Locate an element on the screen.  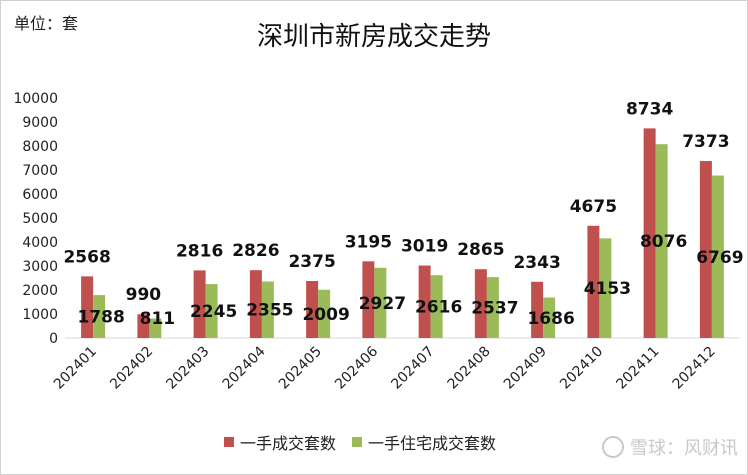
legend-item-series1: 一手成交套数 is located at coordinates (280, 442).